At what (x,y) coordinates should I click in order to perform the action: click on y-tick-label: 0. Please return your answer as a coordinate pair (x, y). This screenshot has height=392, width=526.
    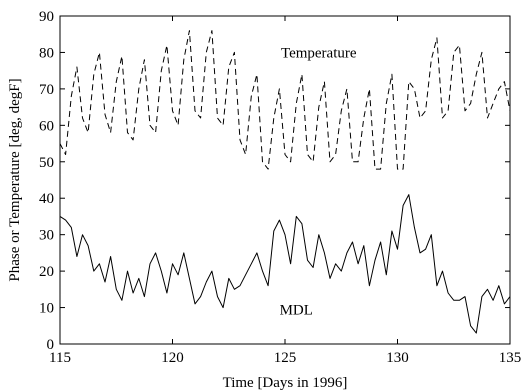
    Looking at the image, I should click on (51, 345).